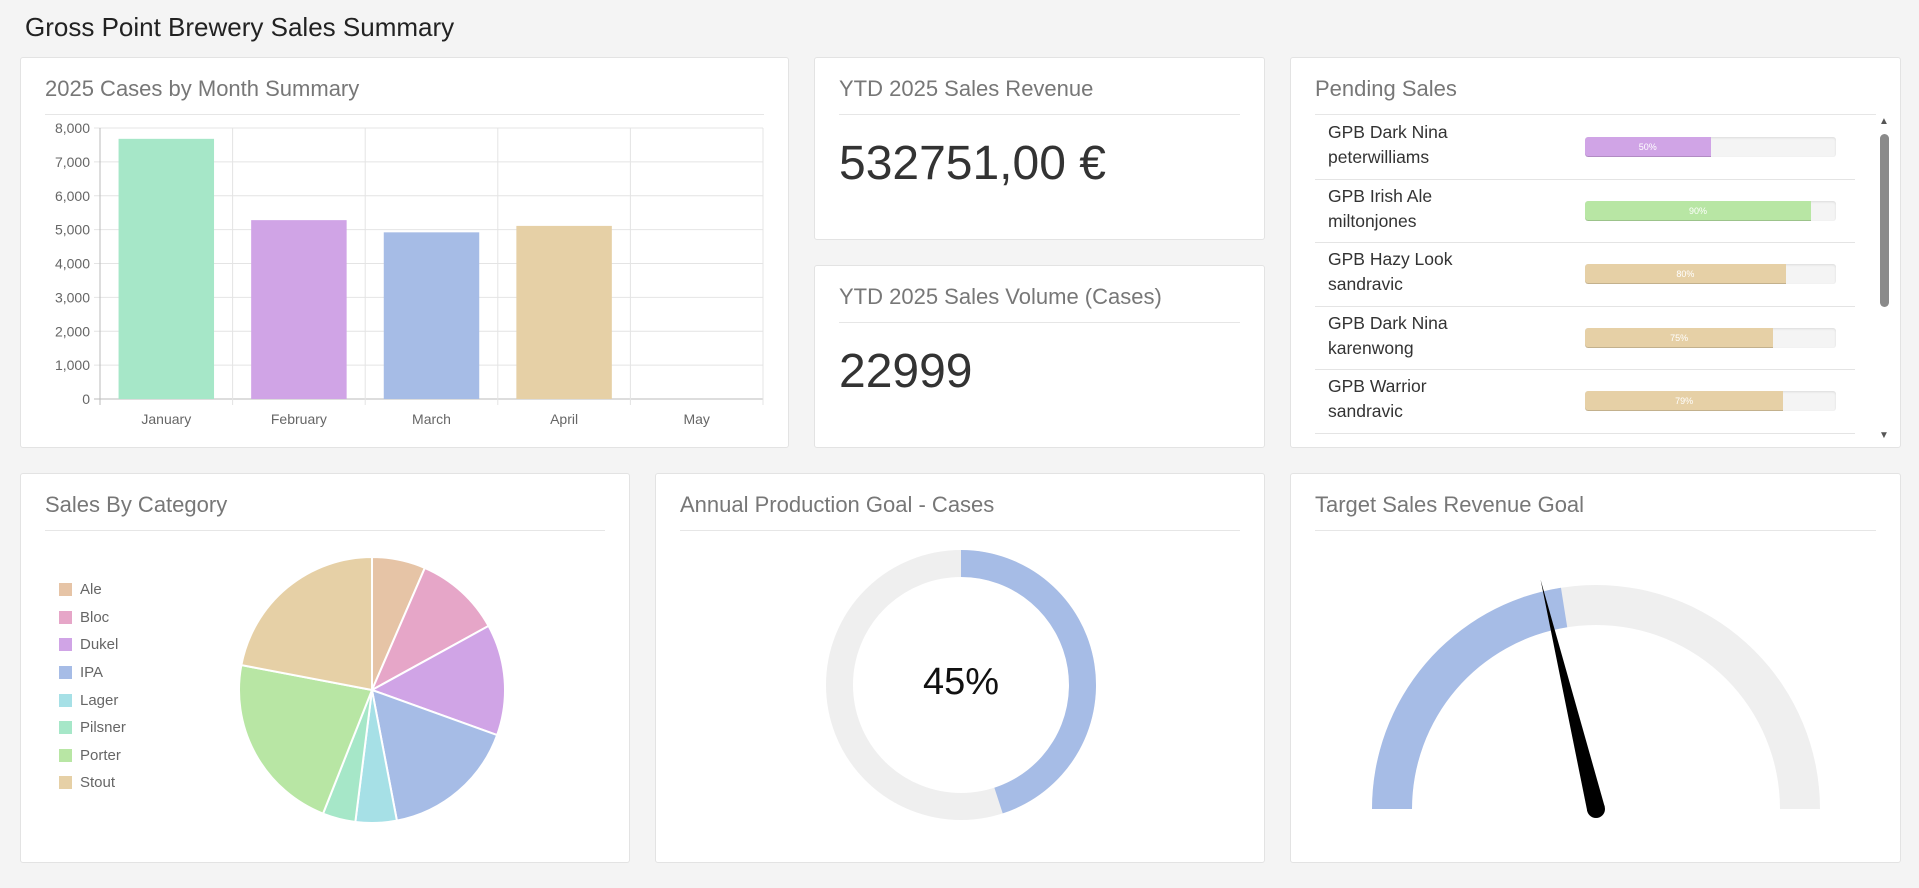 The height and width of the screenshot is (888, 1919). What do you see at coordinates (1470, 698) in the screenshot?
I see `gauge-value-arc` at bounding box center [1470, 698].